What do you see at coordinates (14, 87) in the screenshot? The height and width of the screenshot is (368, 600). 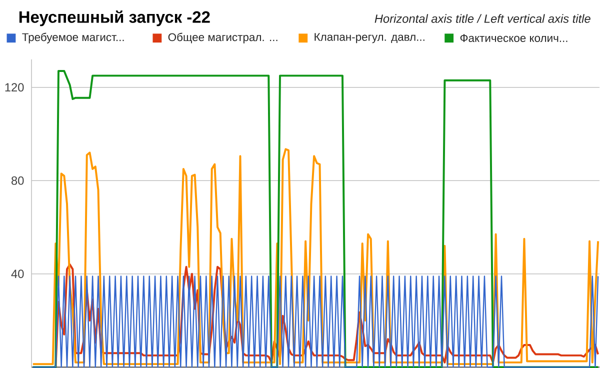 I see `y-tick-label: 120` at bounding box center [14, 87].